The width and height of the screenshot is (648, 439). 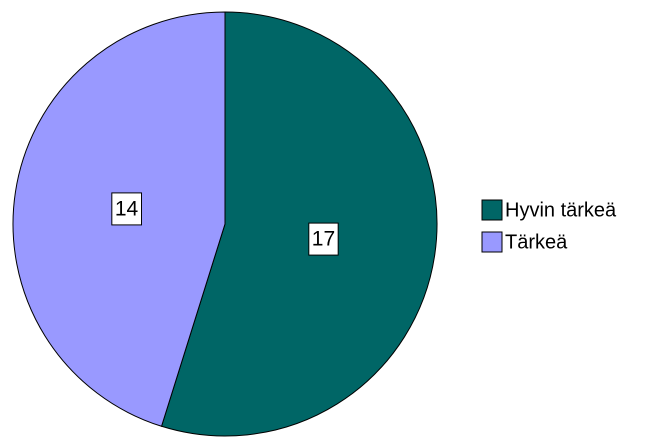 I want to click on value-label-group: 17, so click(x=323, y=239).